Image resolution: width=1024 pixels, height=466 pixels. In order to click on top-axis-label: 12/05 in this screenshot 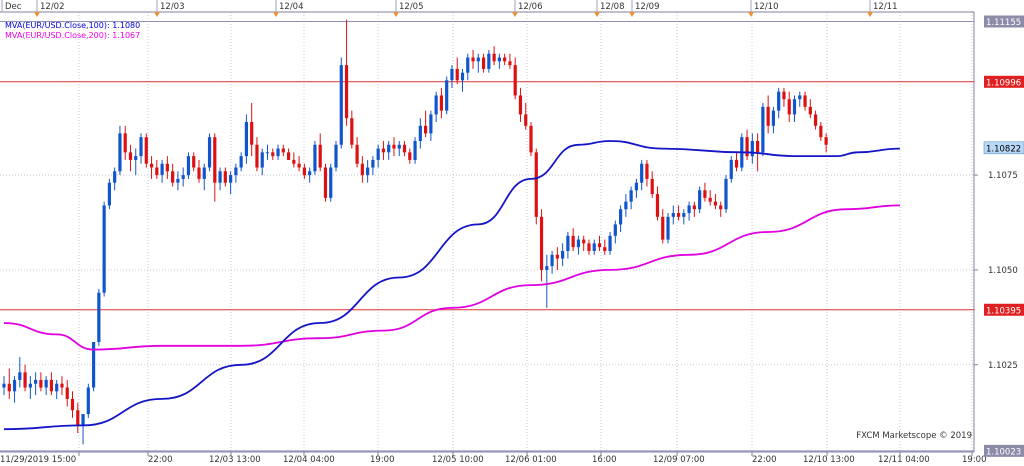, I will do `click(411, 7)`.